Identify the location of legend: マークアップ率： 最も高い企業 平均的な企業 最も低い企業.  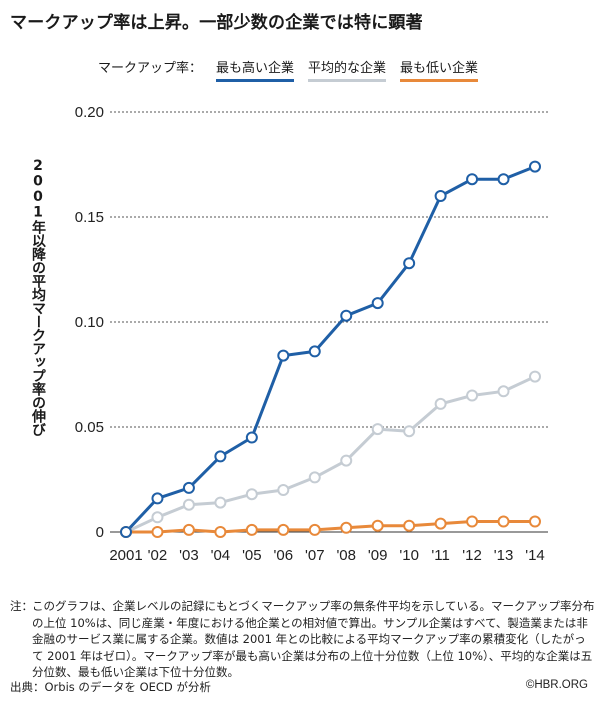
(295, 69).